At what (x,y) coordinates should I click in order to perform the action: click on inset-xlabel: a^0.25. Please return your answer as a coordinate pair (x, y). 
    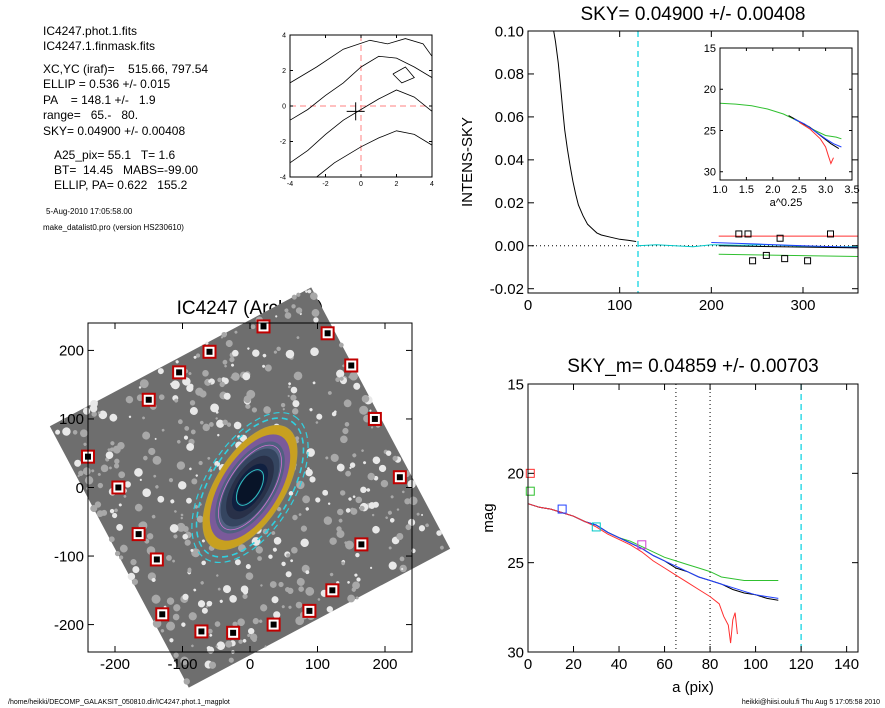
    Looking at the image, I should click on (786, 203).